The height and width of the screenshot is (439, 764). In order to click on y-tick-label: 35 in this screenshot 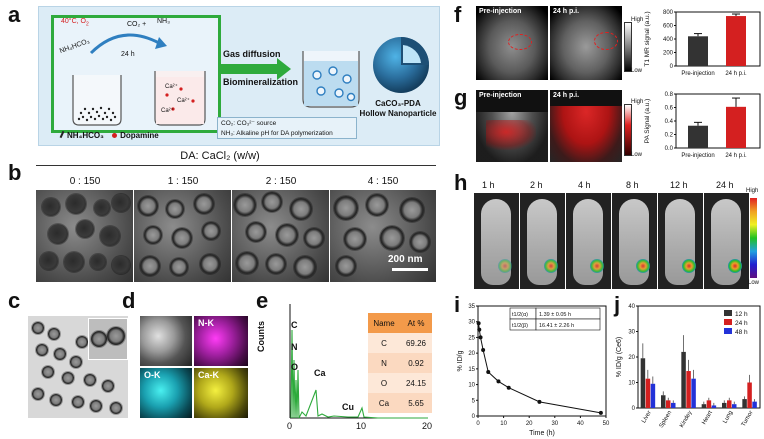, I will do `click(471, 307)`.